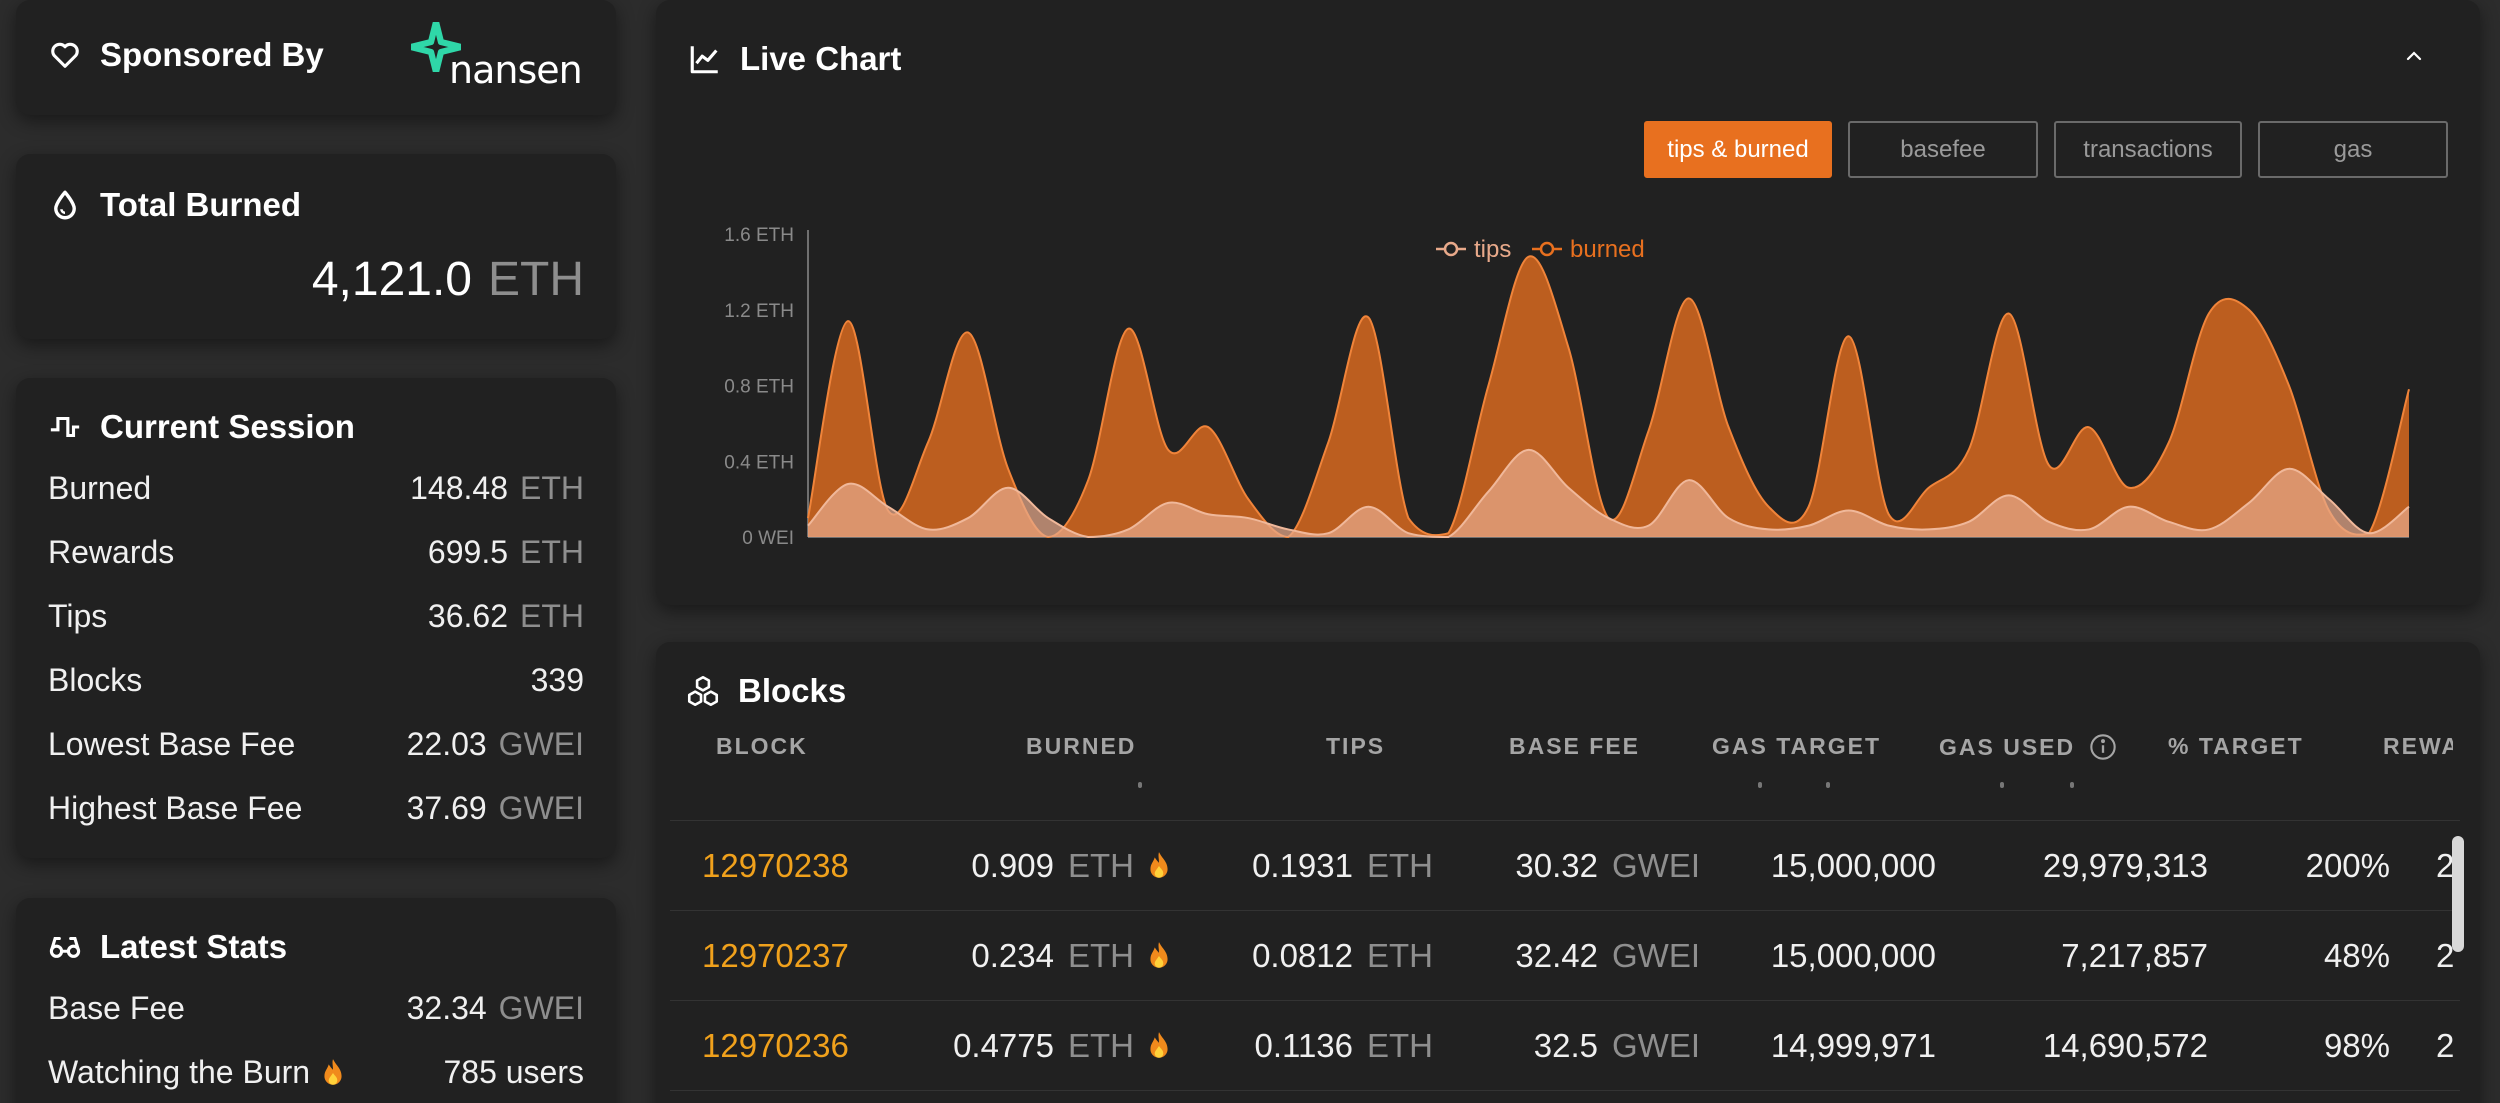 The height and width of the screenshot is (1103, 2500). I want to click on total-burned-title: Total Burned, so click(174, 205).